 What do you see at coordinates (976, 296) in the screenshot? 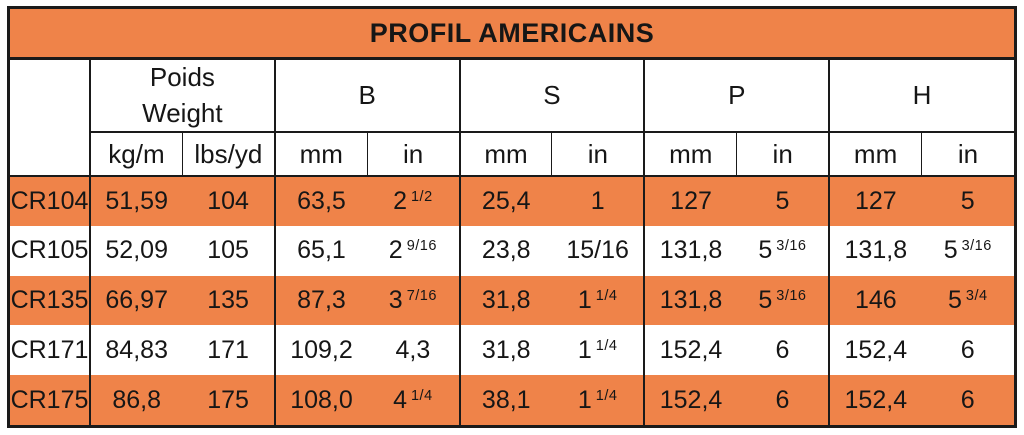
I see `fraction-superscript: 3/4` at bounding box center [976, 296].